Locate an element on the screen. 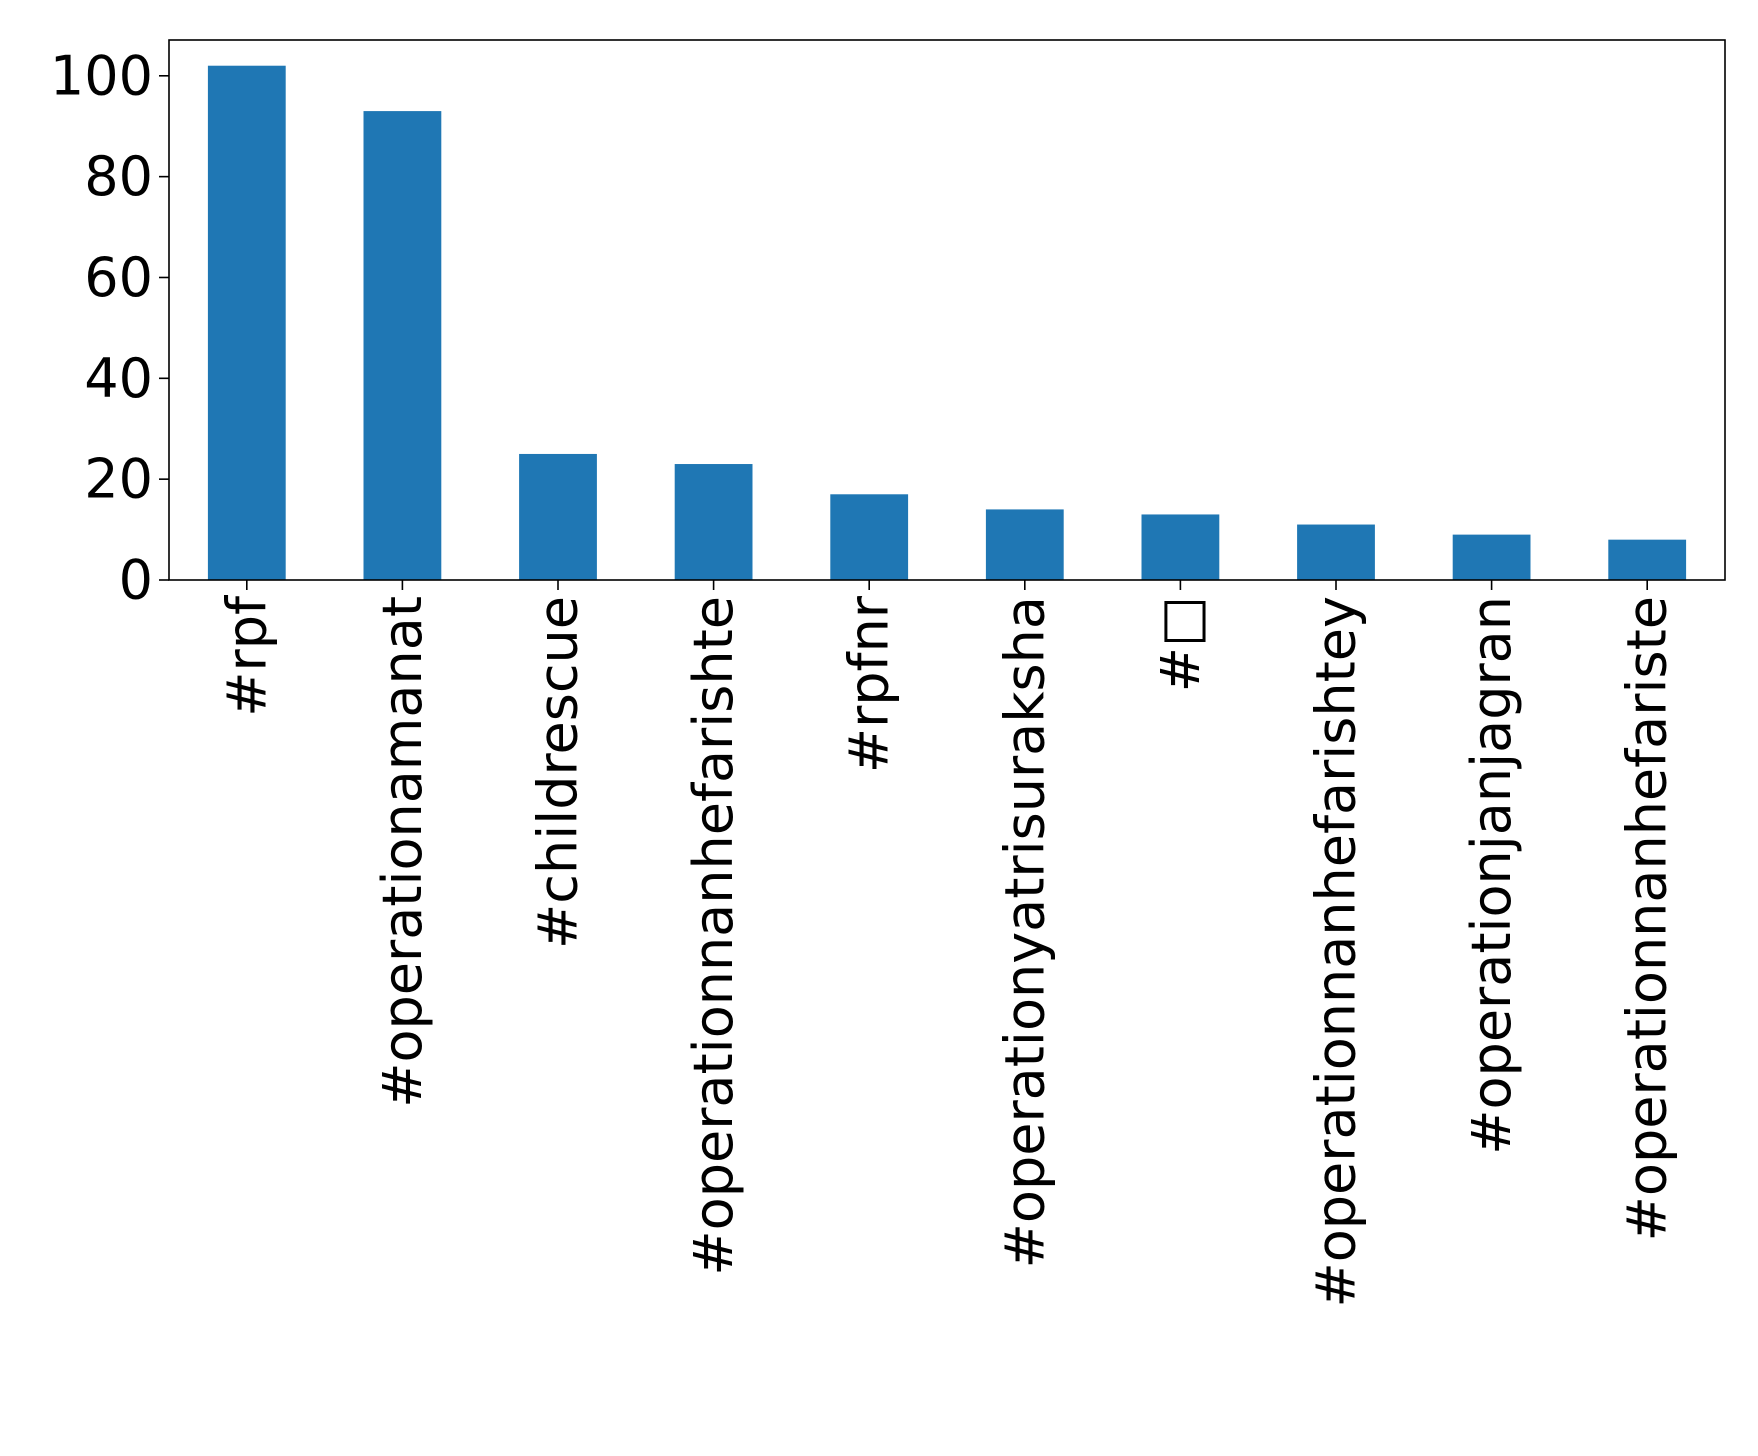 This screenshot has width=1758, height=1456. x-tick-label: #operationamanat is located at coordinates (402, 852).